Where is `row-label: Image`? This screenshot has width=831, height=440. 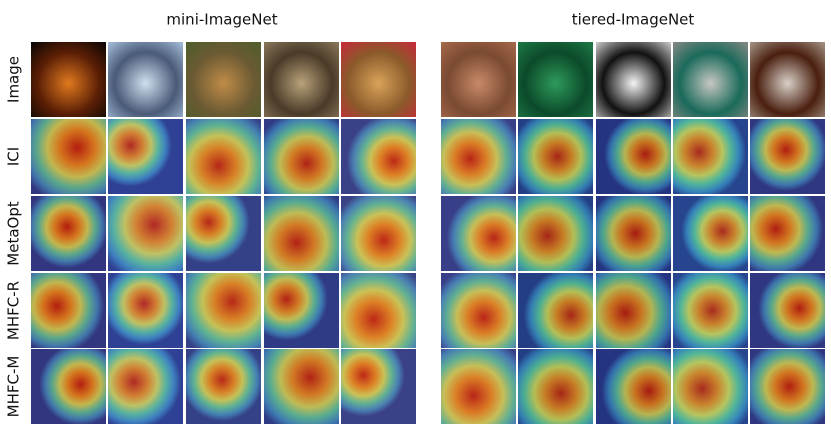 row-label: Image is located at coordinates (14, 79).